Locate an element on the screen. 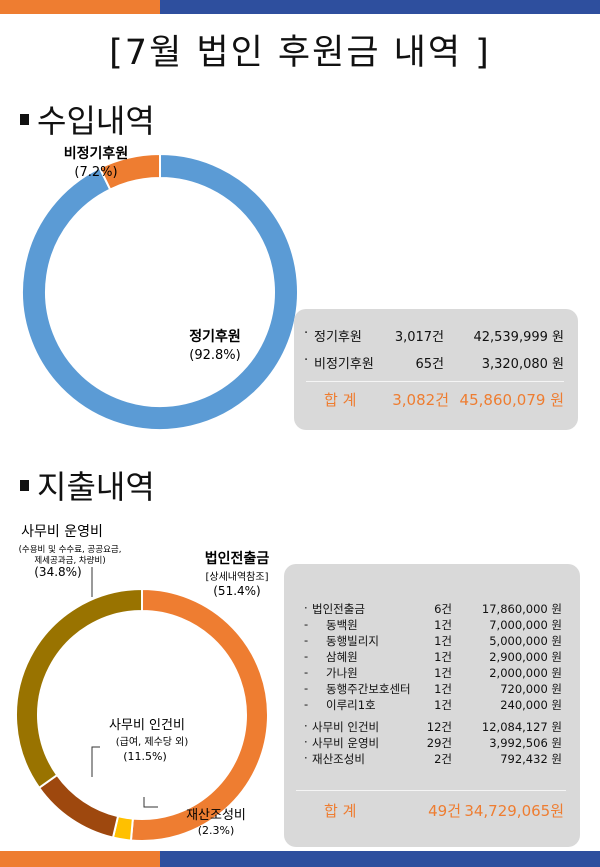 This screenshot has height=867, width=600. expense-heading: 지출내역 is located at coordinates (87, 485).